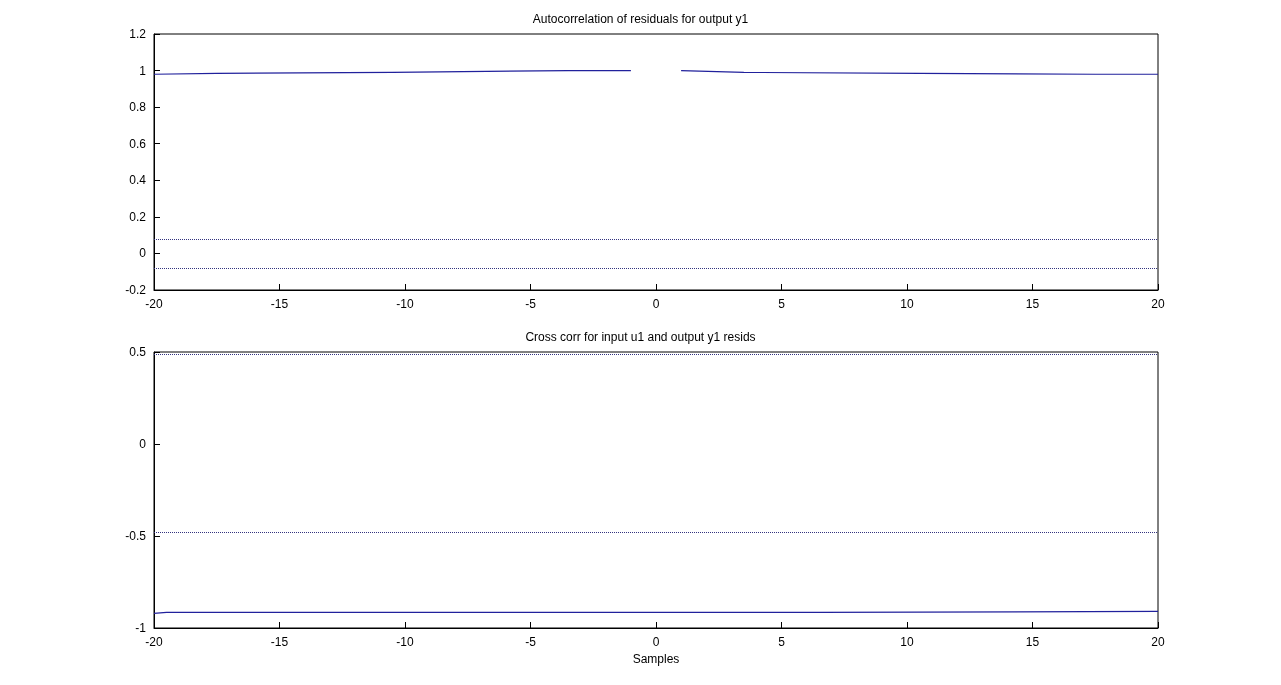  I want to click on y-tick-label: 0.6, so click(138, 143).